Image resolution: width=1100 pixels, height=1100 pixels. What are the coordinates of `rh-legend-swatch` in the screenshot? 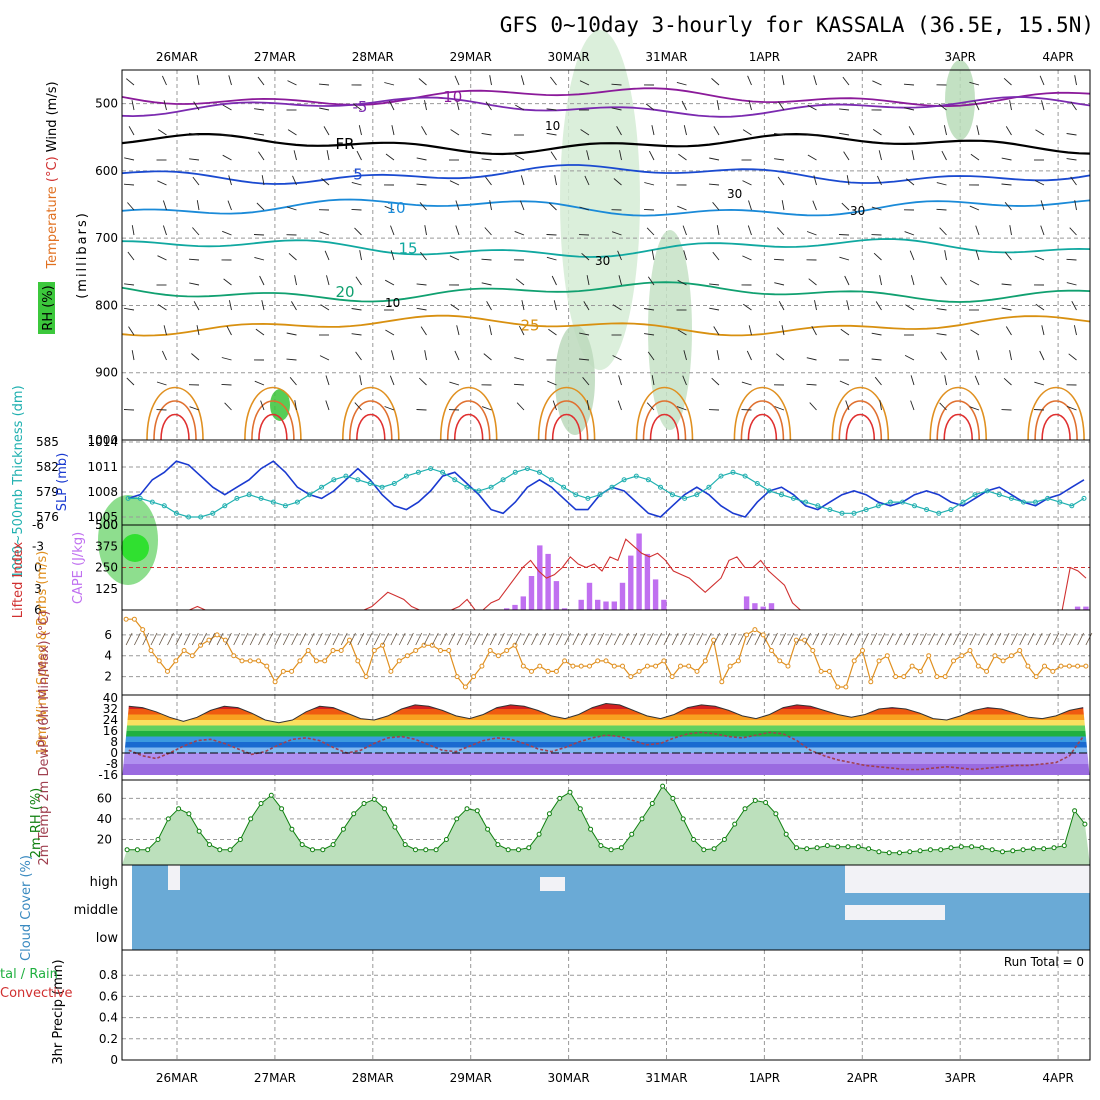 It's located at (46, 308).